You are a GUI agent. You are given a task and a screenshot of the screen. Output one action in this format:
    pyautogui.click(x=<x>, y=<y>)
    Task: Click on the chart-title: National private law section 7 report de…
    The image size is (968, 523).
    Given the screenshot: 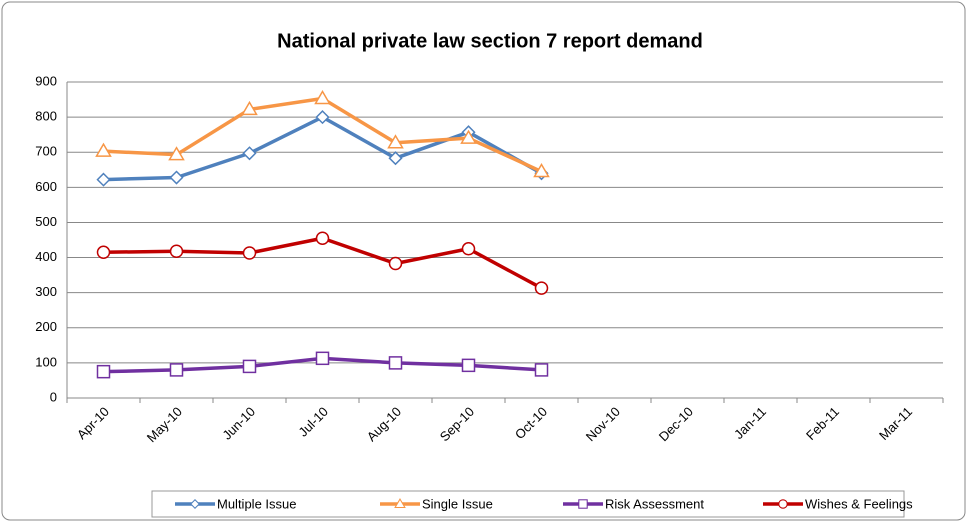 What is the action you would take?
    pyautogui.click(x=490, y=41)
    